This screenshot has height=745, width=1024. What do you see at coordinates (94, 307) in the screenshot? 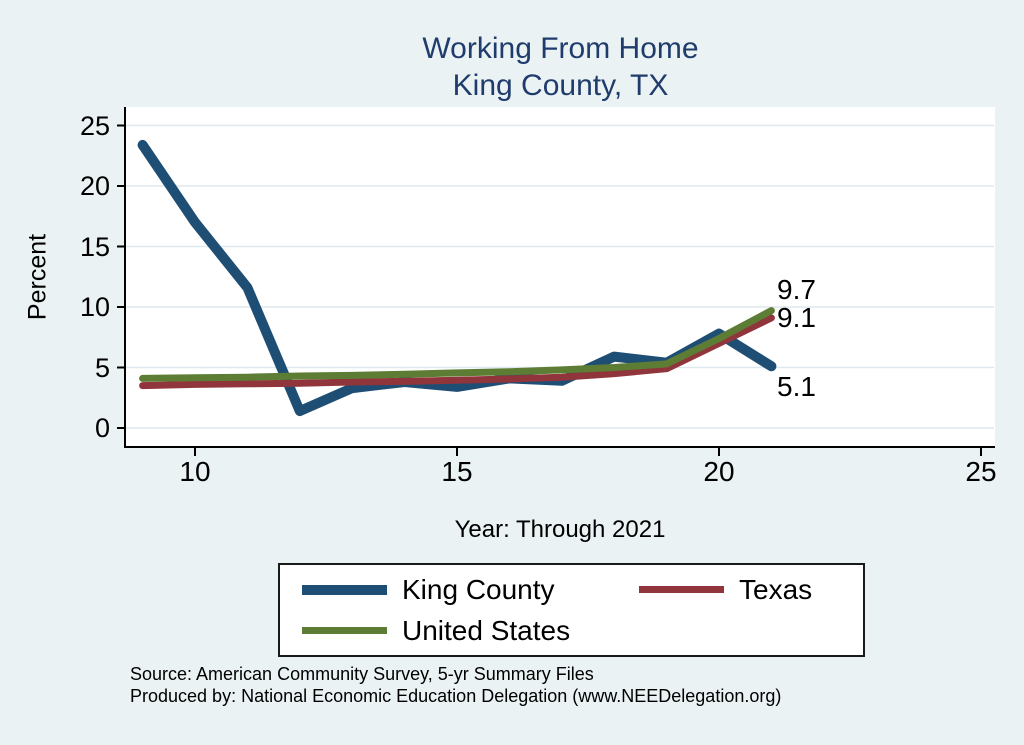
I see `y-tick-label-10: 10` at bounding box center [94, 307].